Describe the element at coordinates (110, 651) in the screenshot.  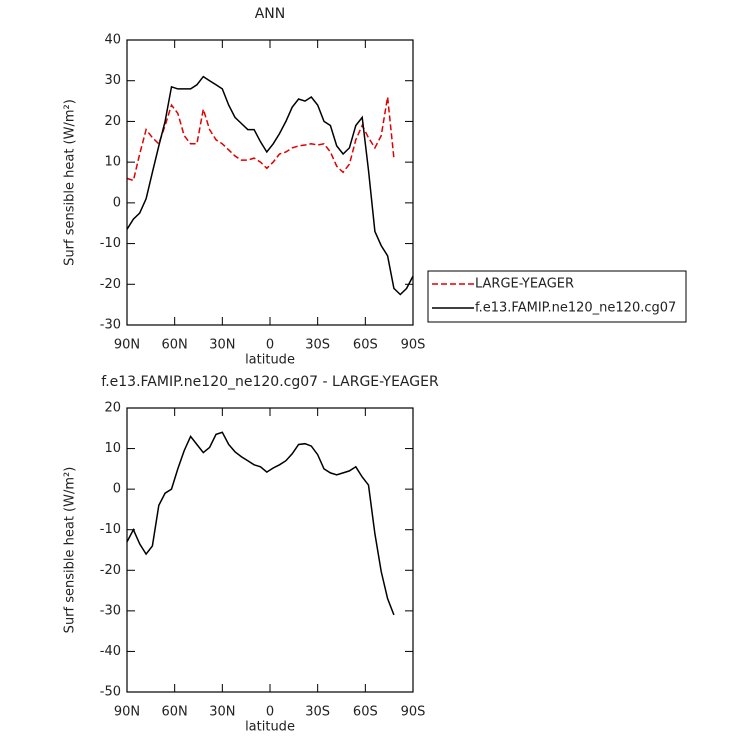
I see `y-tick-label: -40` at that location.